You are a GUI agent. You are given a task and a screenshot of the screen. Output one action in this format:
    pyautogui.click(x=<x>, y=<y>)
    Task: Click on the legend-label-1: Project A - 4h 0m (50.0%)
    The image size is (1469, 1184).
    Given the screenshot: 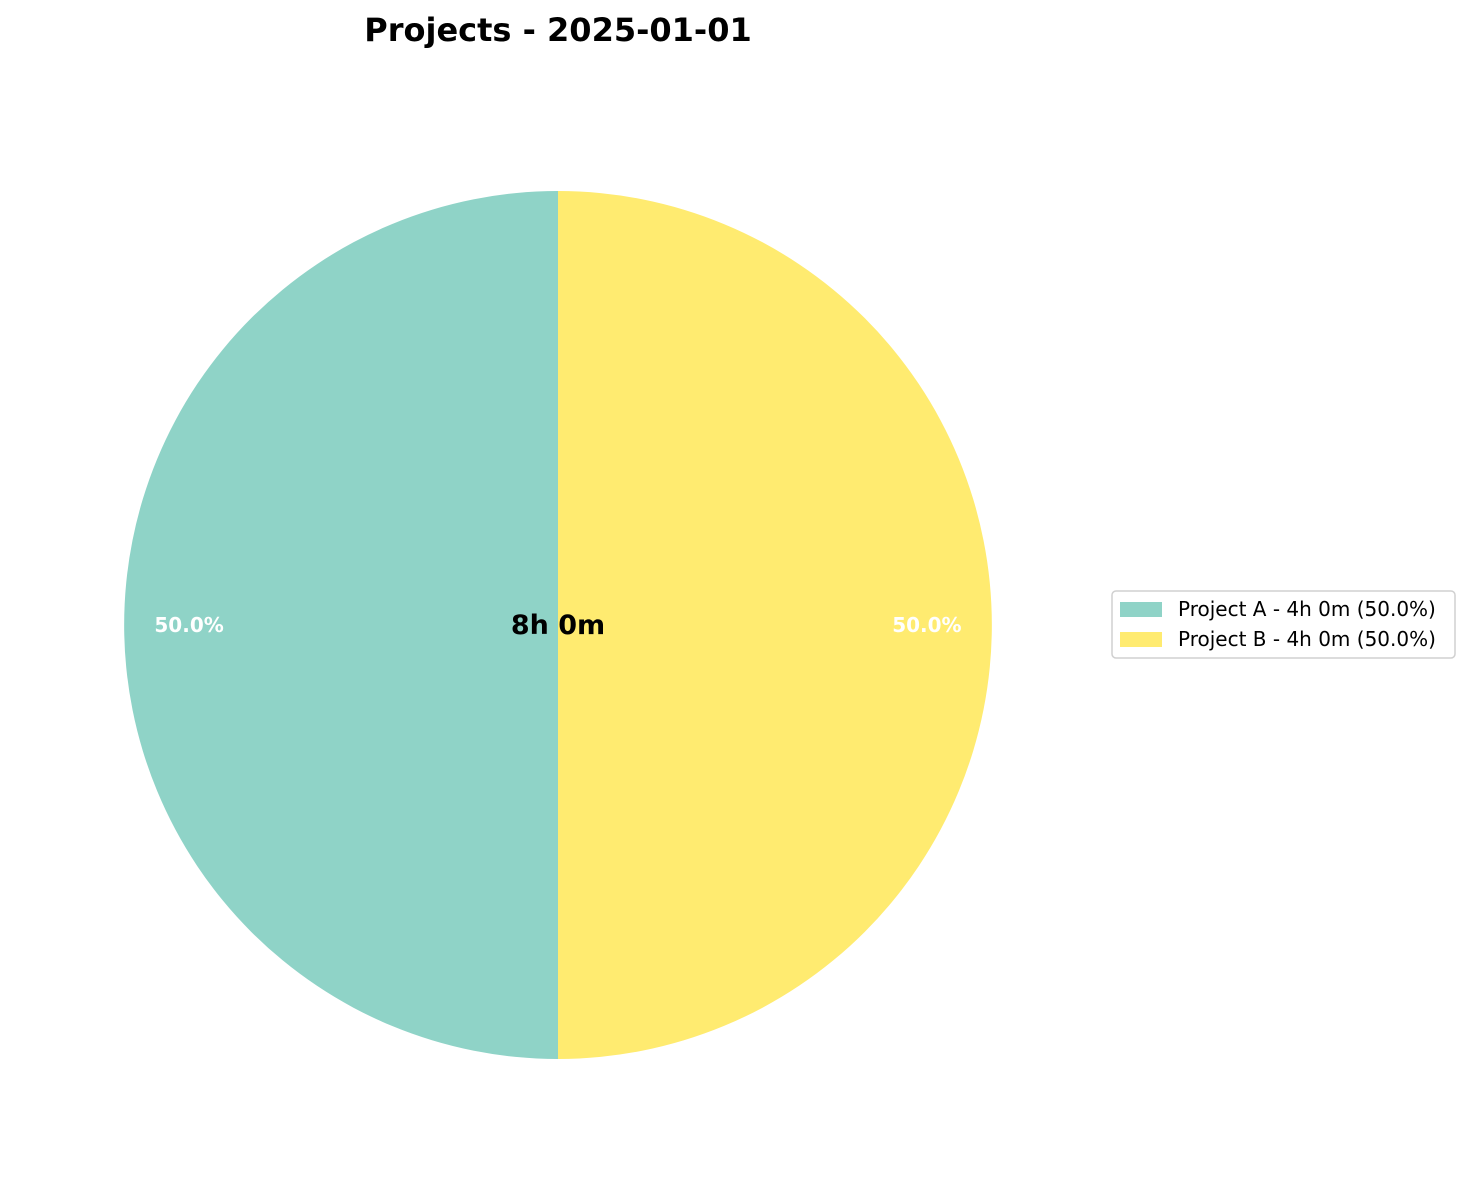 What is the action you would take?
    pyautogui.click(x=1307, y=609)
    